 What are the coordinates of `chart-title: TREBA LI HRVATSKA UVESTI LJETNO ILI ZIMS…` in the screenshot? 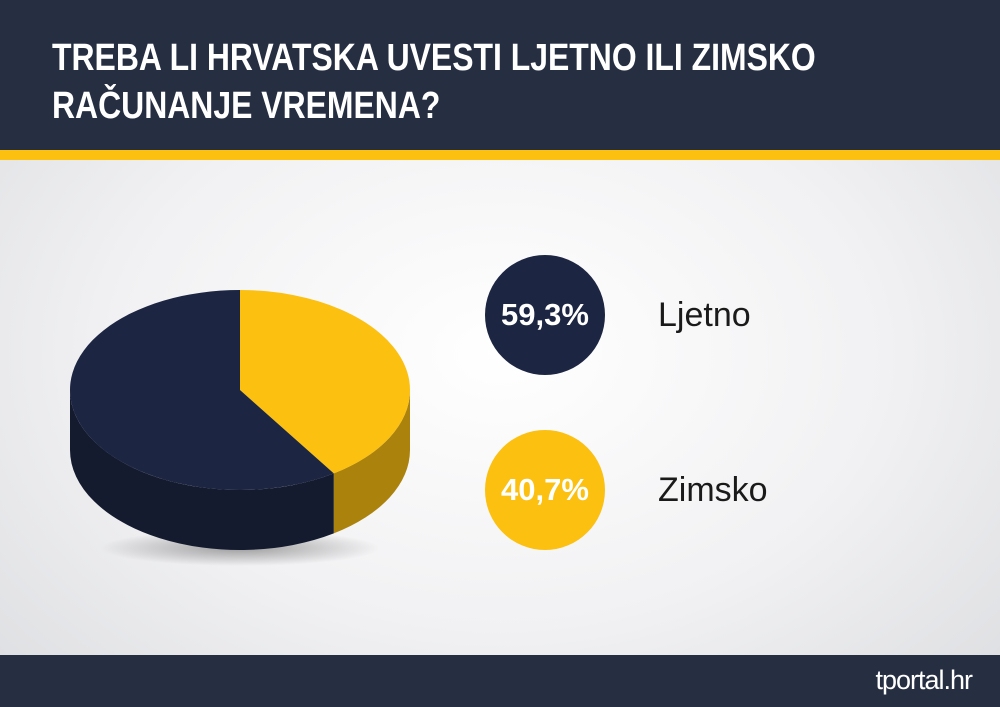 It's located at (434, 82).